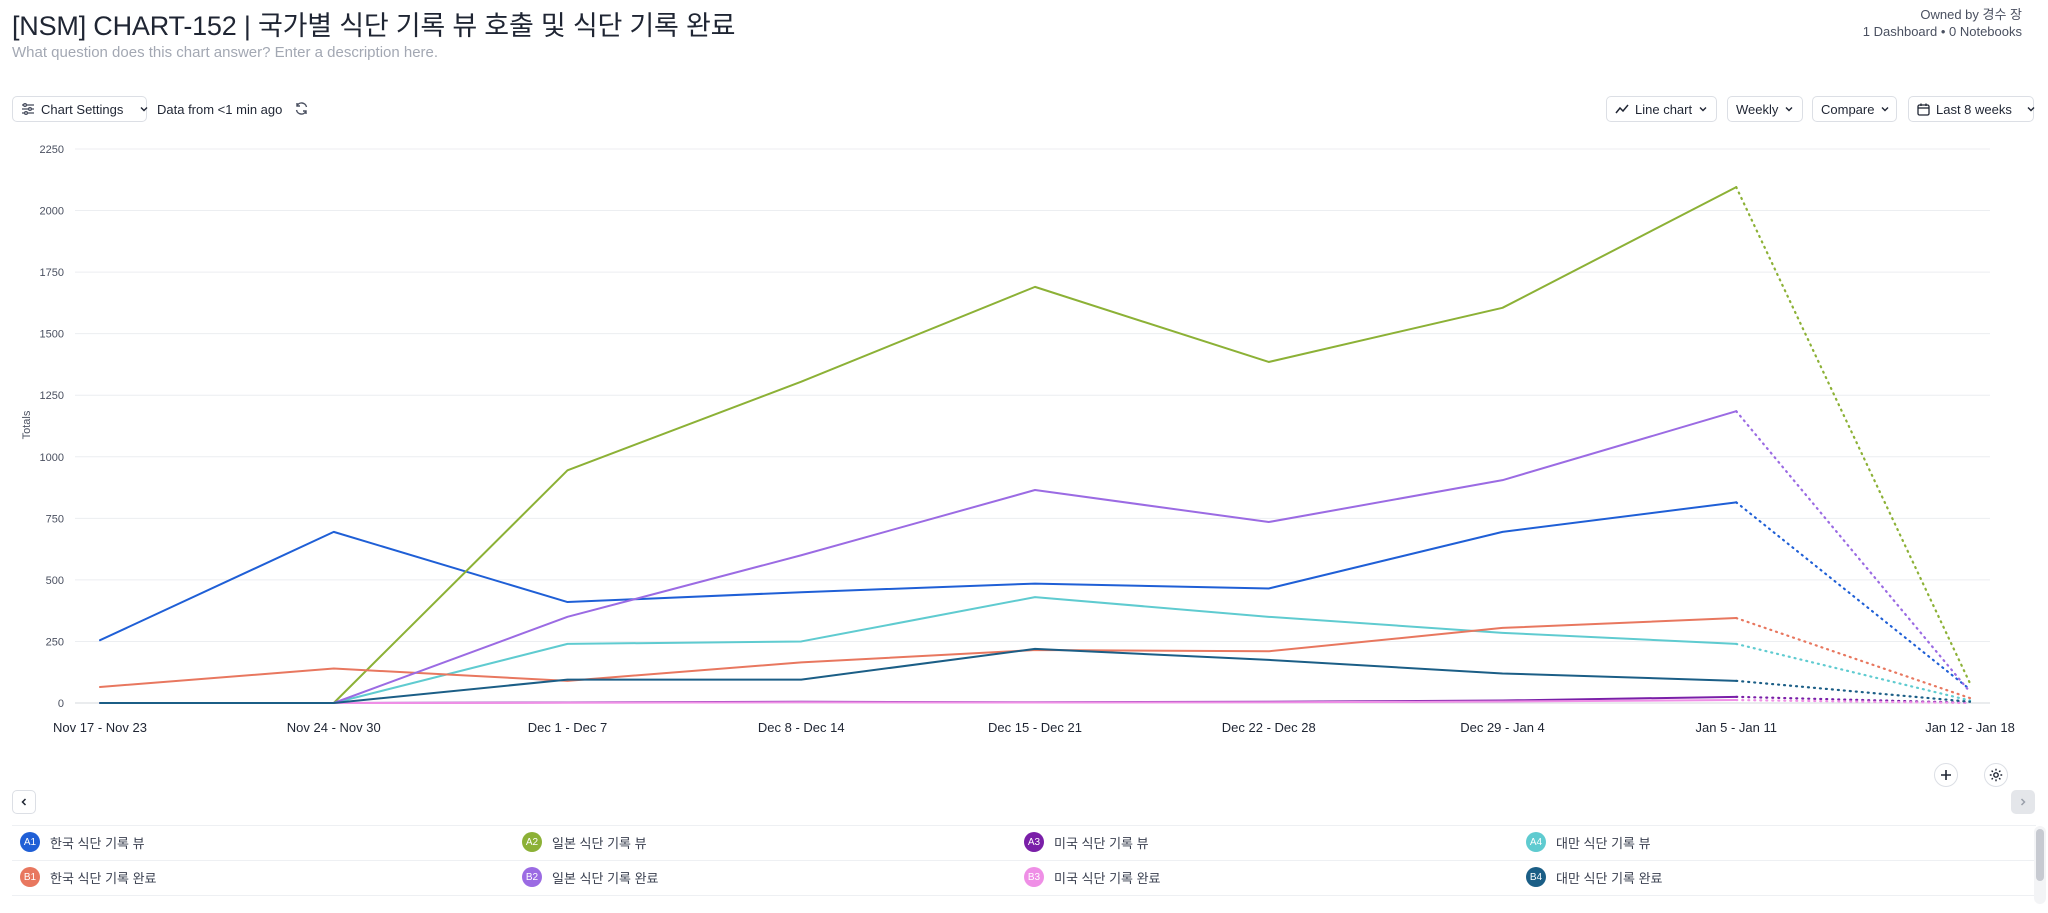  What do you see at coordinates (52, 396) in the screenshot?
I see `y-tick-label: 1250` at bounding box center [52, 396].